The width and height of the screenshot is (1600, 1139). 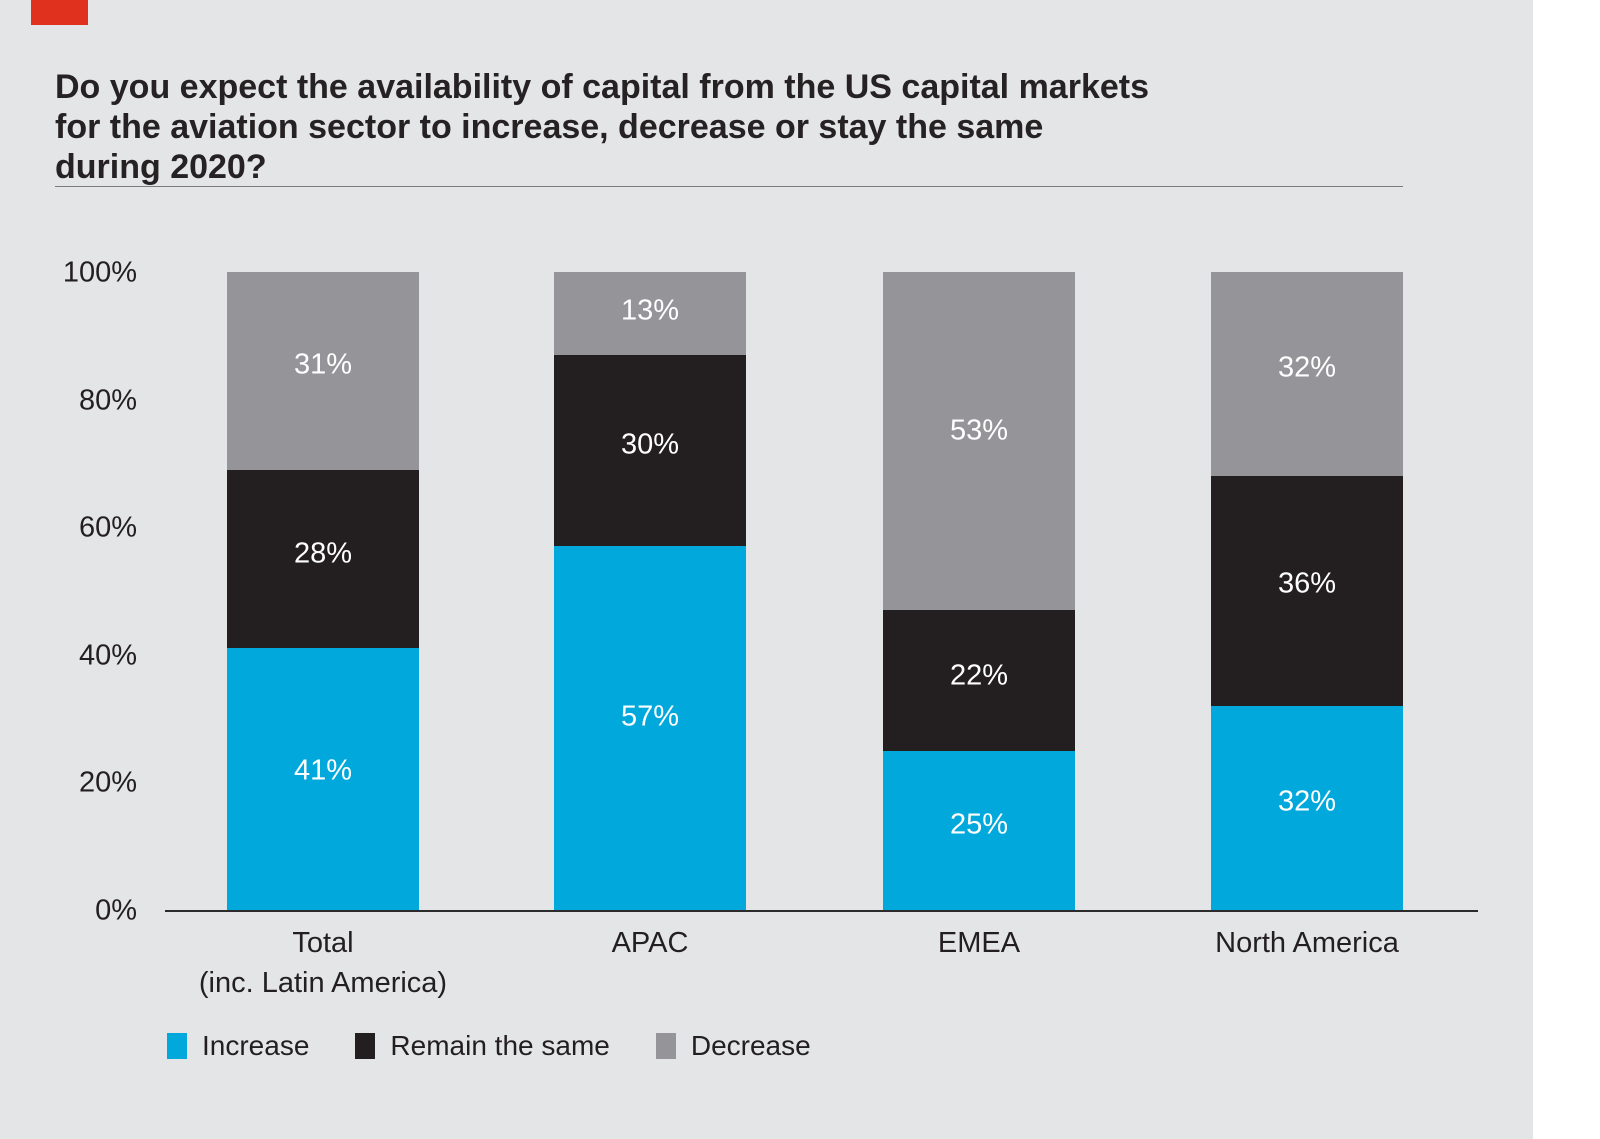 What do you see at coordinates (323, 364) in the screenshot?
I see `bar-value-label: 31%` at bounding box center [323, 364].